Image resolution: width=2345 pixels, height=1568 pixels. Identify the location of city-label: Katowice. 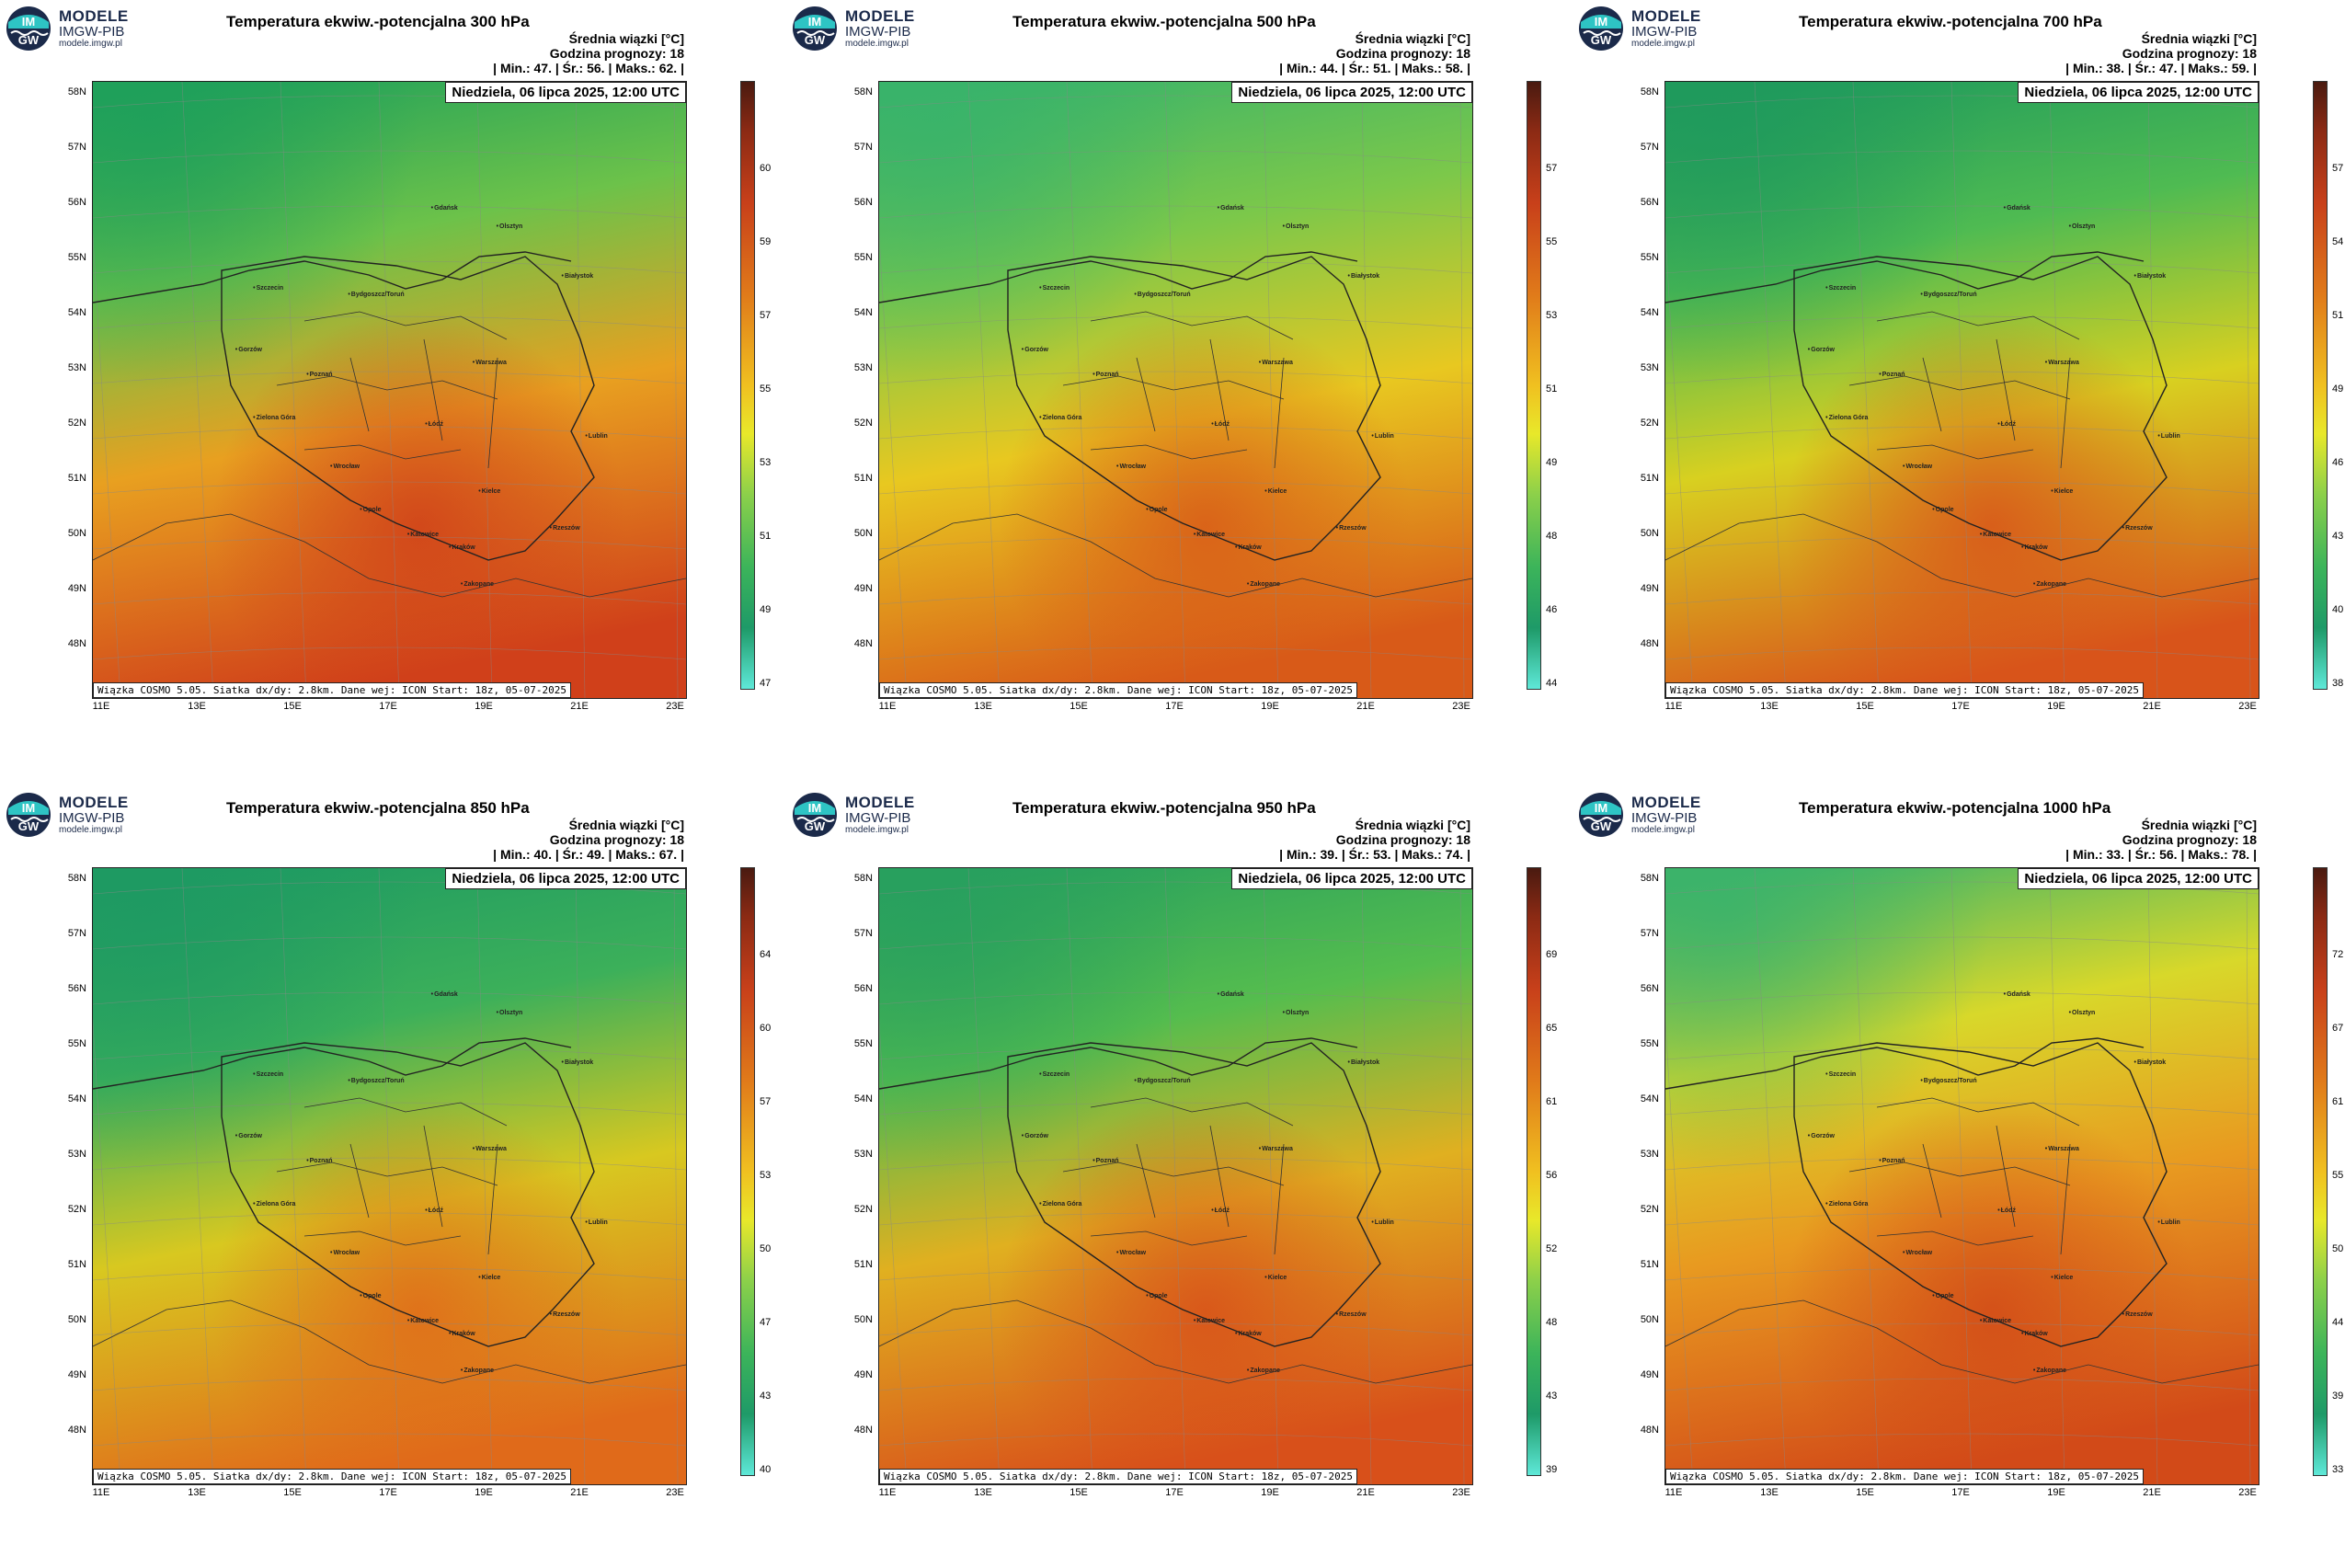
(423, 1321).